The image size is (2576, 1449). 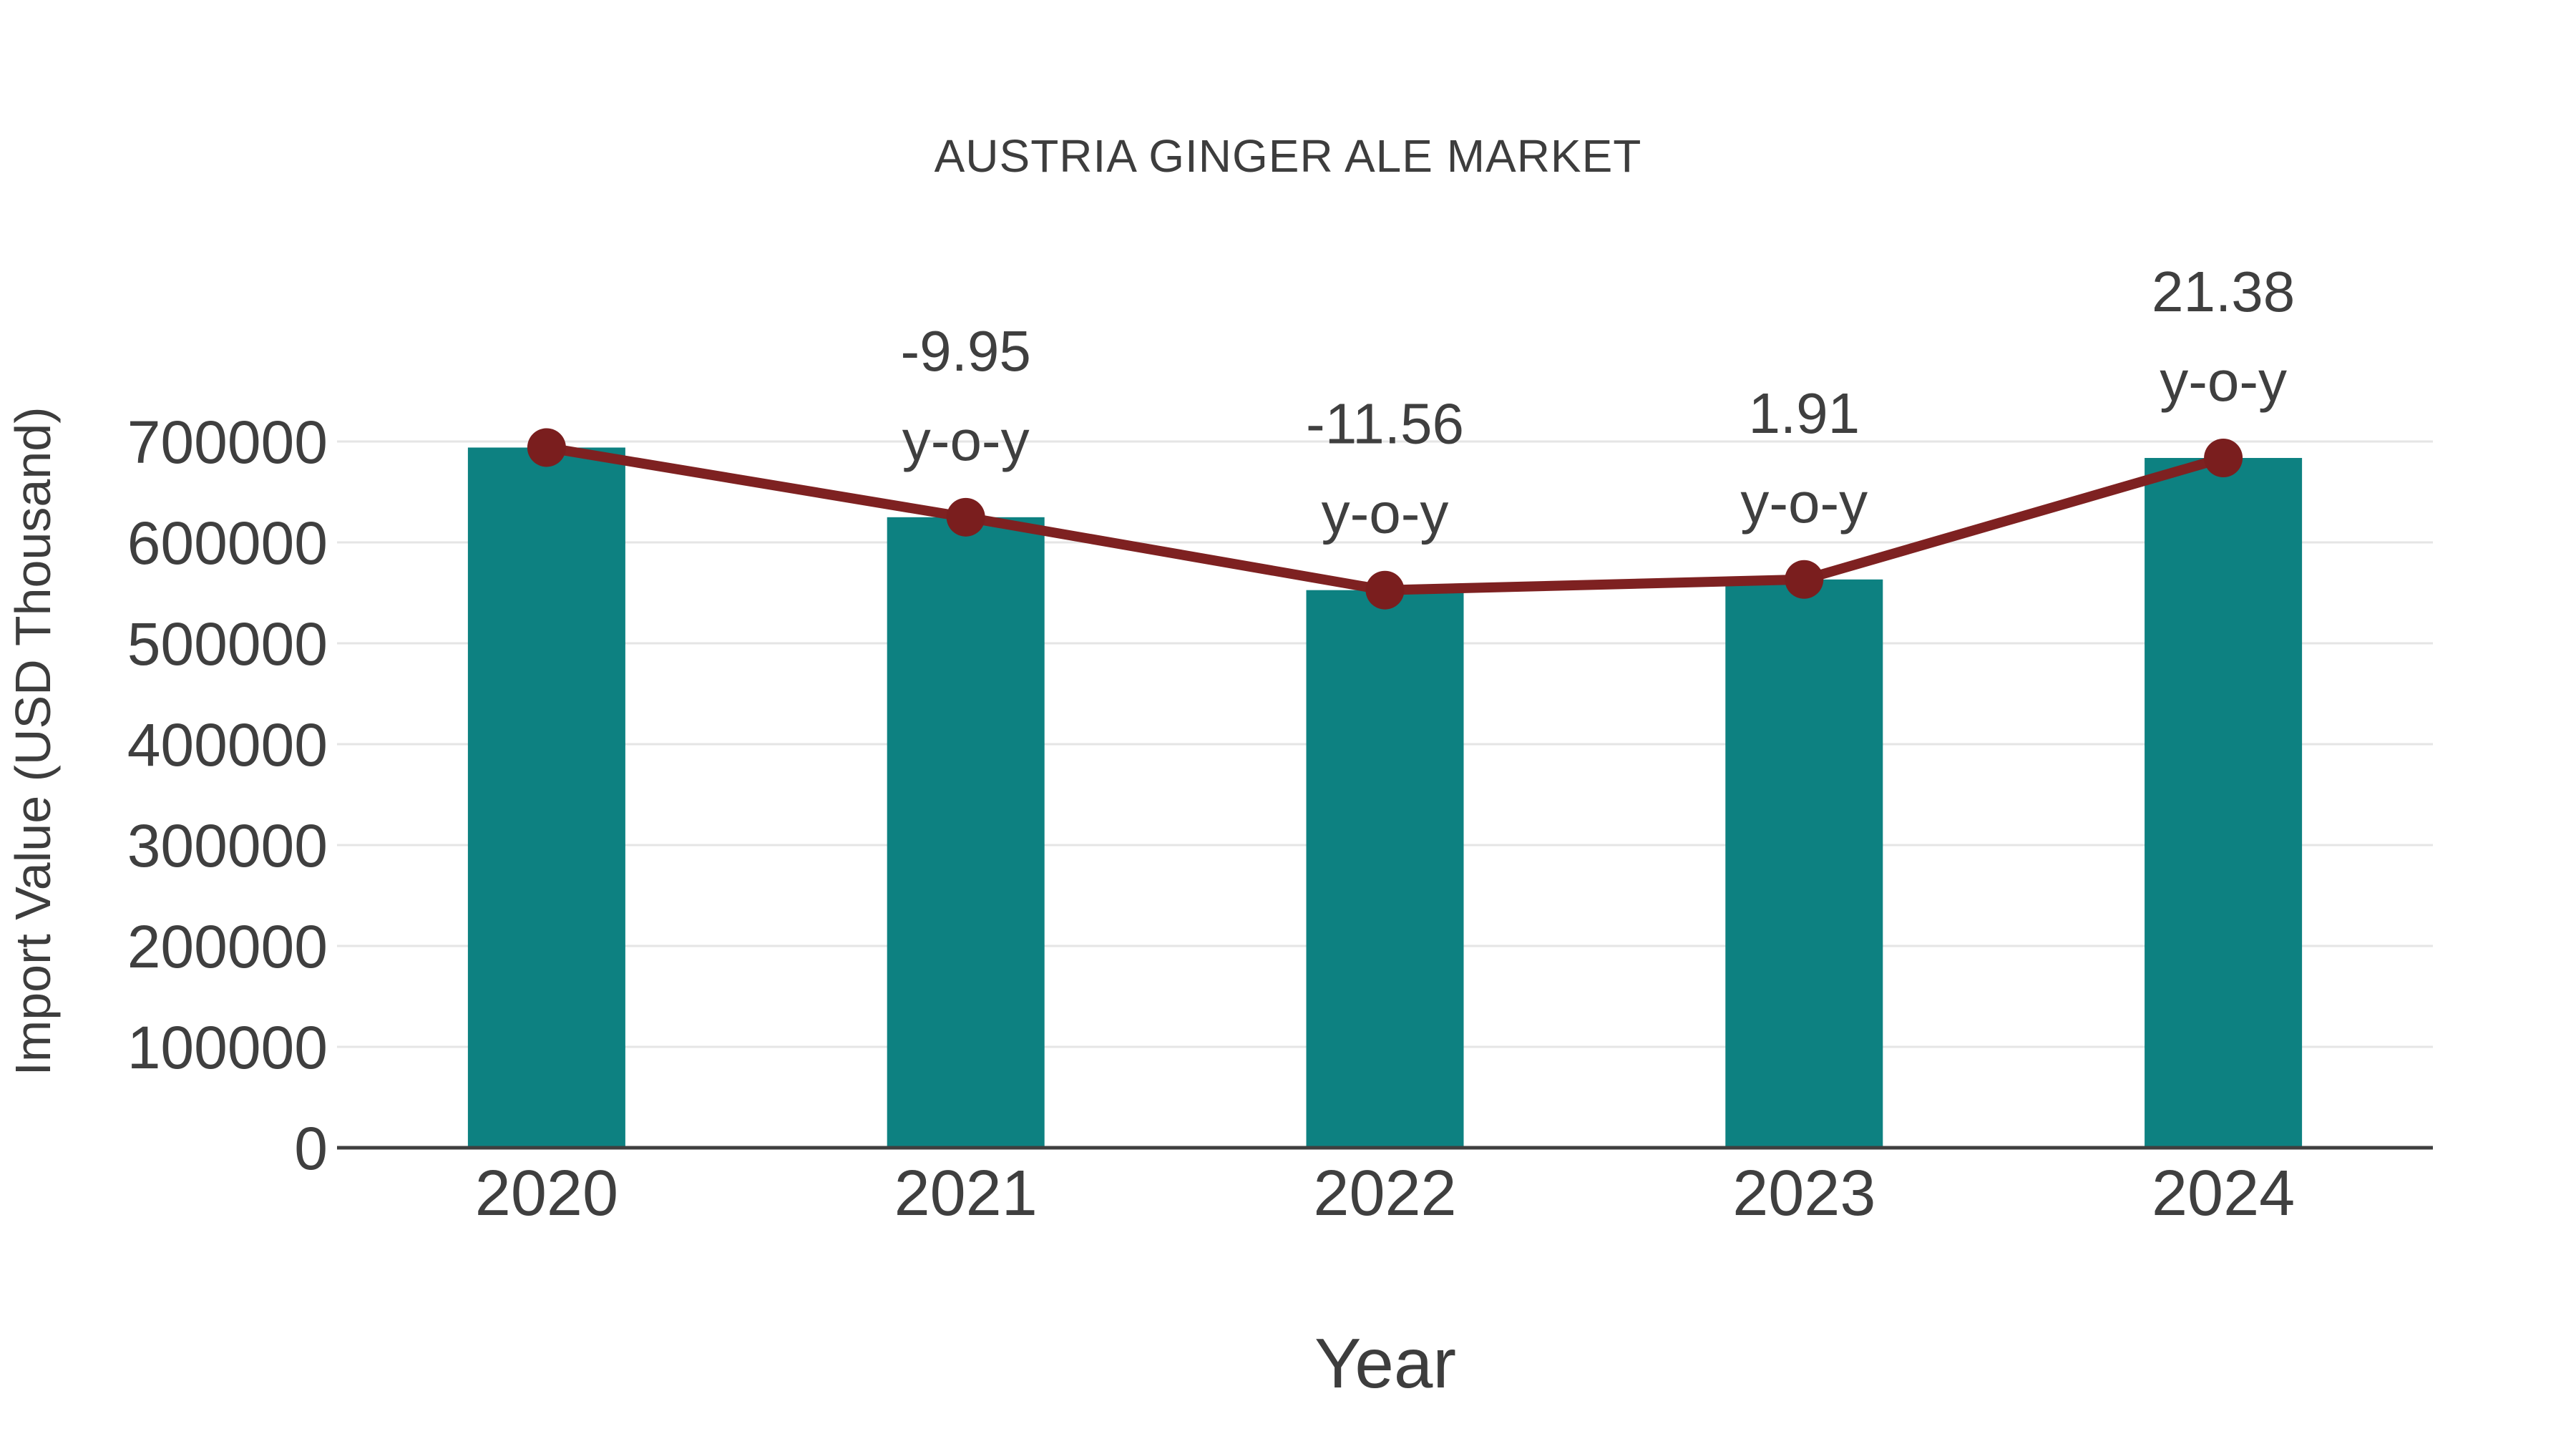 What do you see at coordinates (966, 1193) in the screenshot?
I see `x-tick-label-2021: 2021` at bounding box center [966, 1193].